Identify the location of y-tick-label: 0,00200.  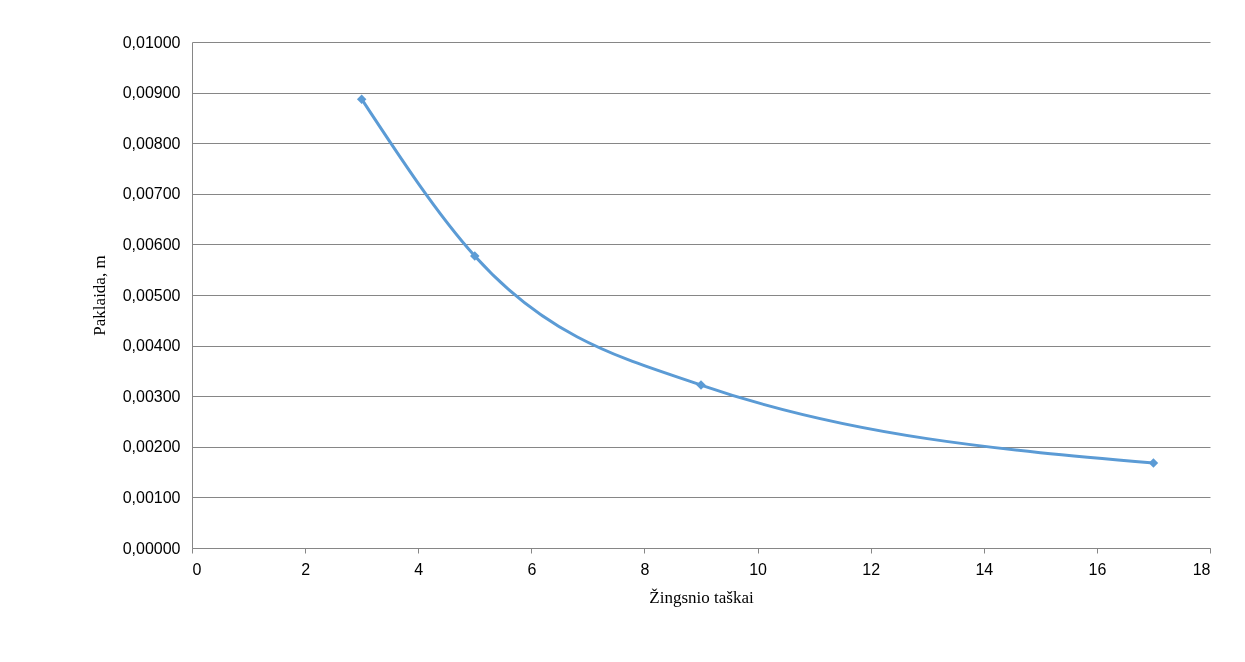
(151, 447).